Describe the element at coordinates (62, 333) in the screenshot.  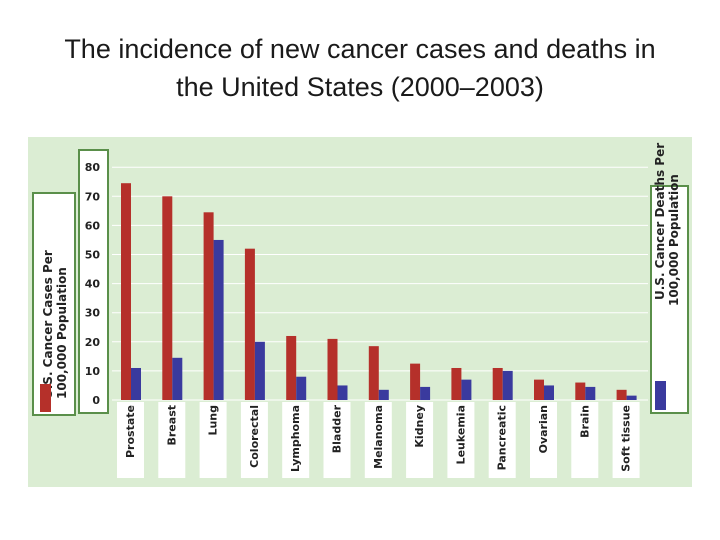
I see `left-axis-title-line-2: 100,000 Population` at that location.